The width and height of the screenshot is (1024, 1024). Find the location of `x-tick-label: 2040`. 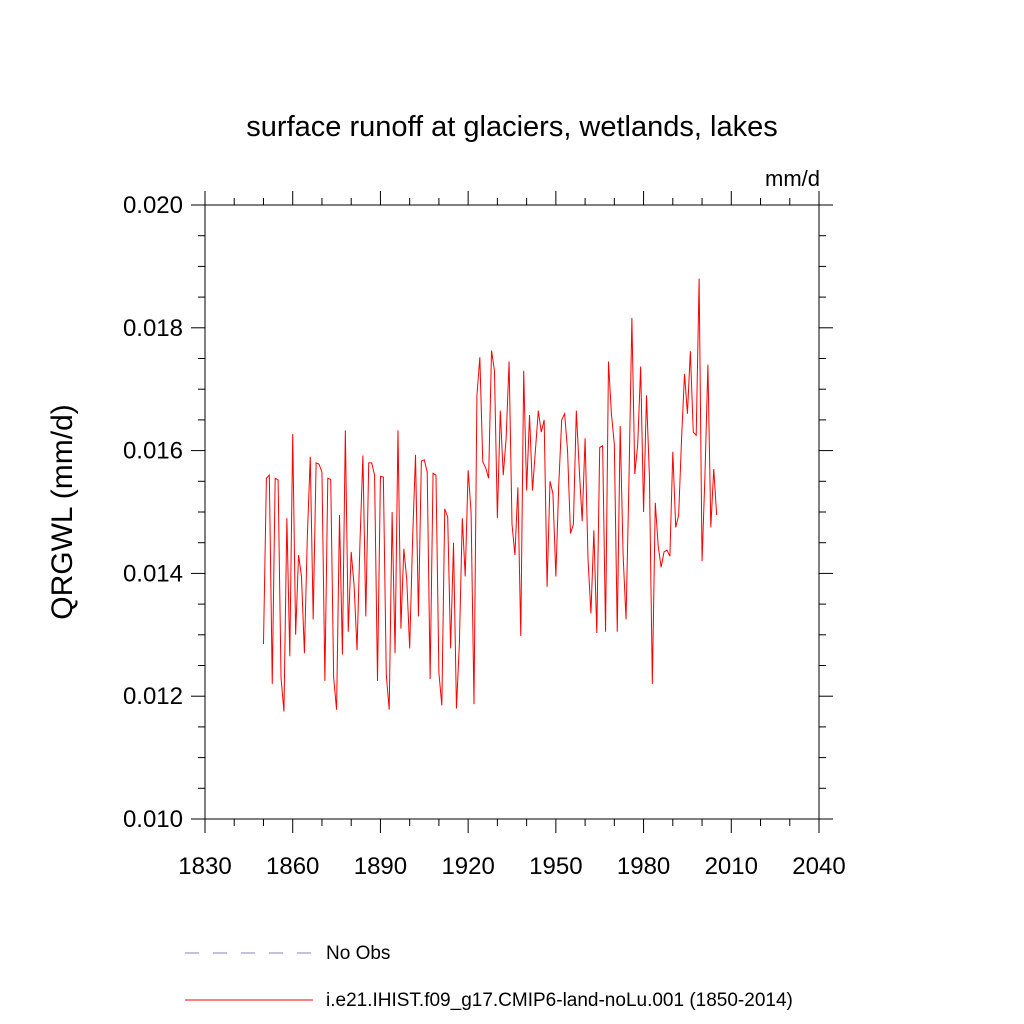

x-tick-label: 2040 is located at coordinates (818, 866).